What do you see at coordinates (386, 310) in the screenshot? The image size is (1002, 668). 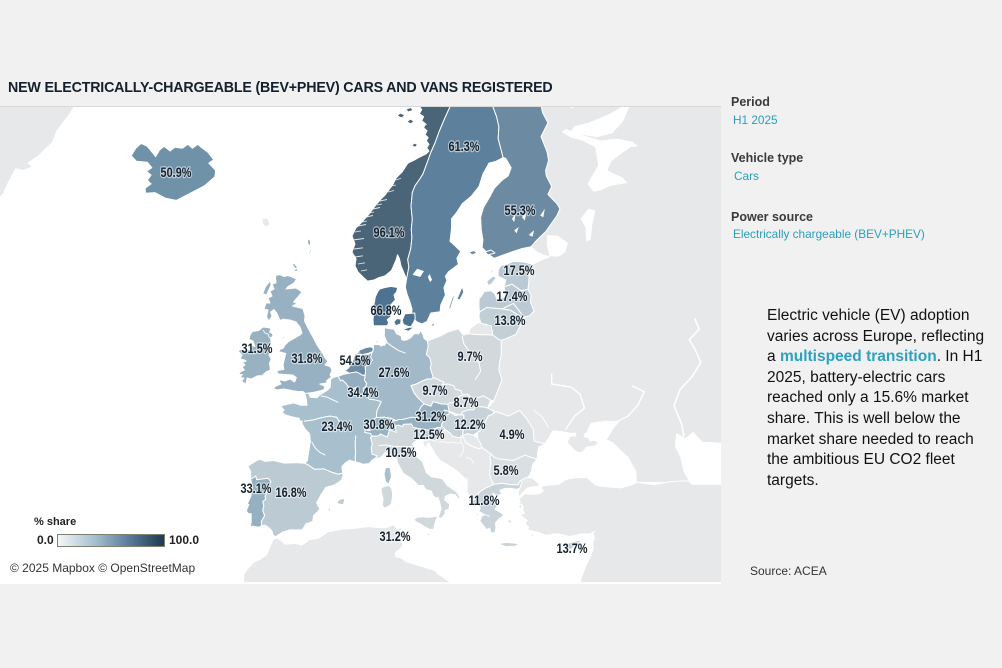 I see `svg-text: 66.8%` at bounding box center [386, 310].